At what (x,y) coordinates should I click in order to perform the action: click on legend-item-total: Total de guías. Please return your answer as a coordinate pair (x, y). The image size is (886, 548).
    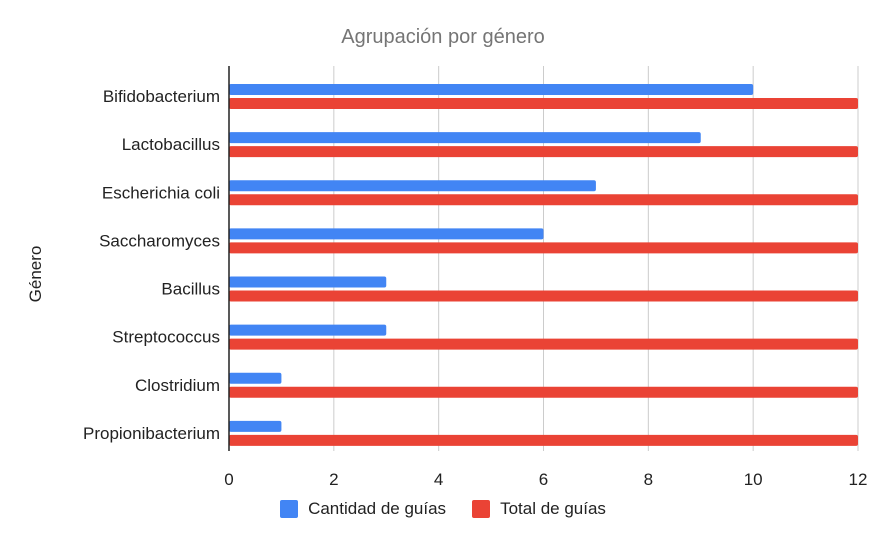
    Looking at the image, I should click on (539, 509).